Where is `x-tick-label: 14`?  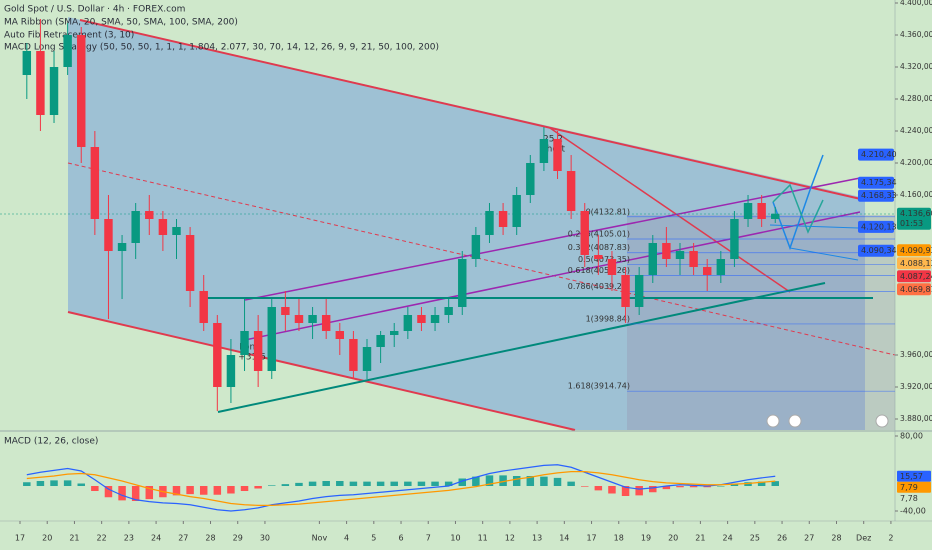
x-tick-label: 14 is located at coordinates (564, 538).